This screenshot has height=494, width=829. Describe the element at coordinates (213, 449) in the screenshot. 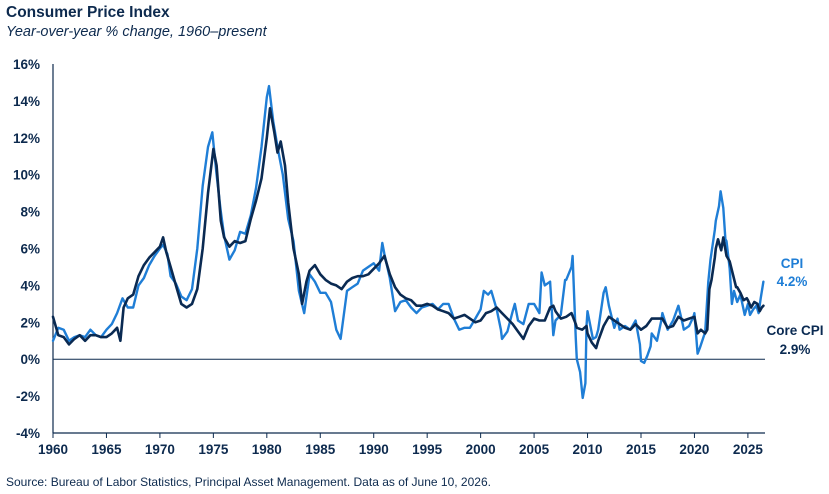

I see `x-tick-label: 1975` at that location.